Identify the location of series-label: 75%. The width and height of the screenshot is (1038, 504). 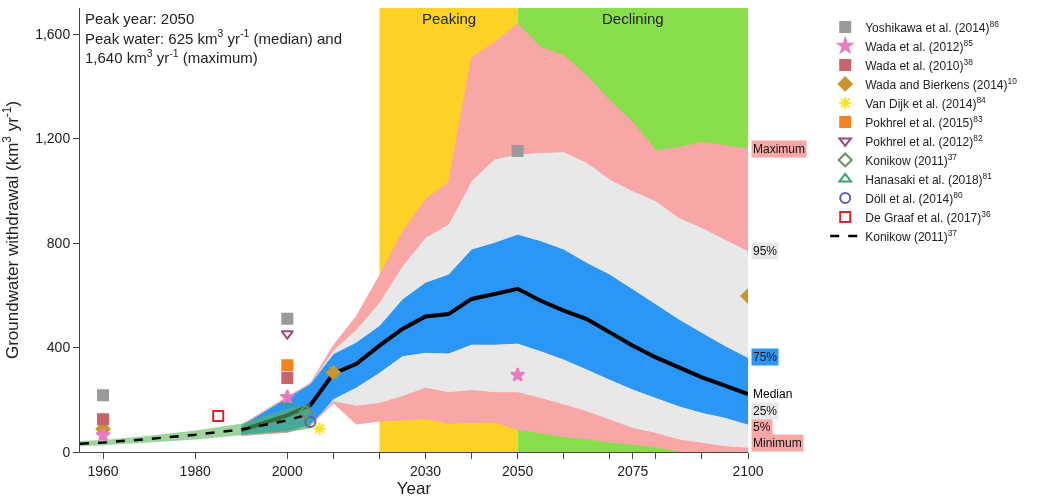
(765, 357).